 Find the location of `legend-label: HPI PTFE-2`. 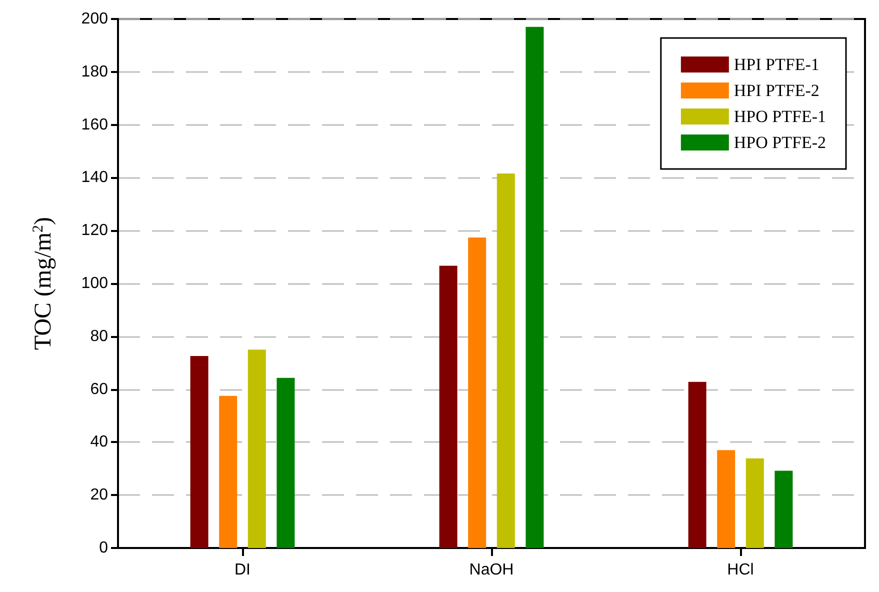

legend-label: HPI PTFE-2 is located at coordinates (777, 90).